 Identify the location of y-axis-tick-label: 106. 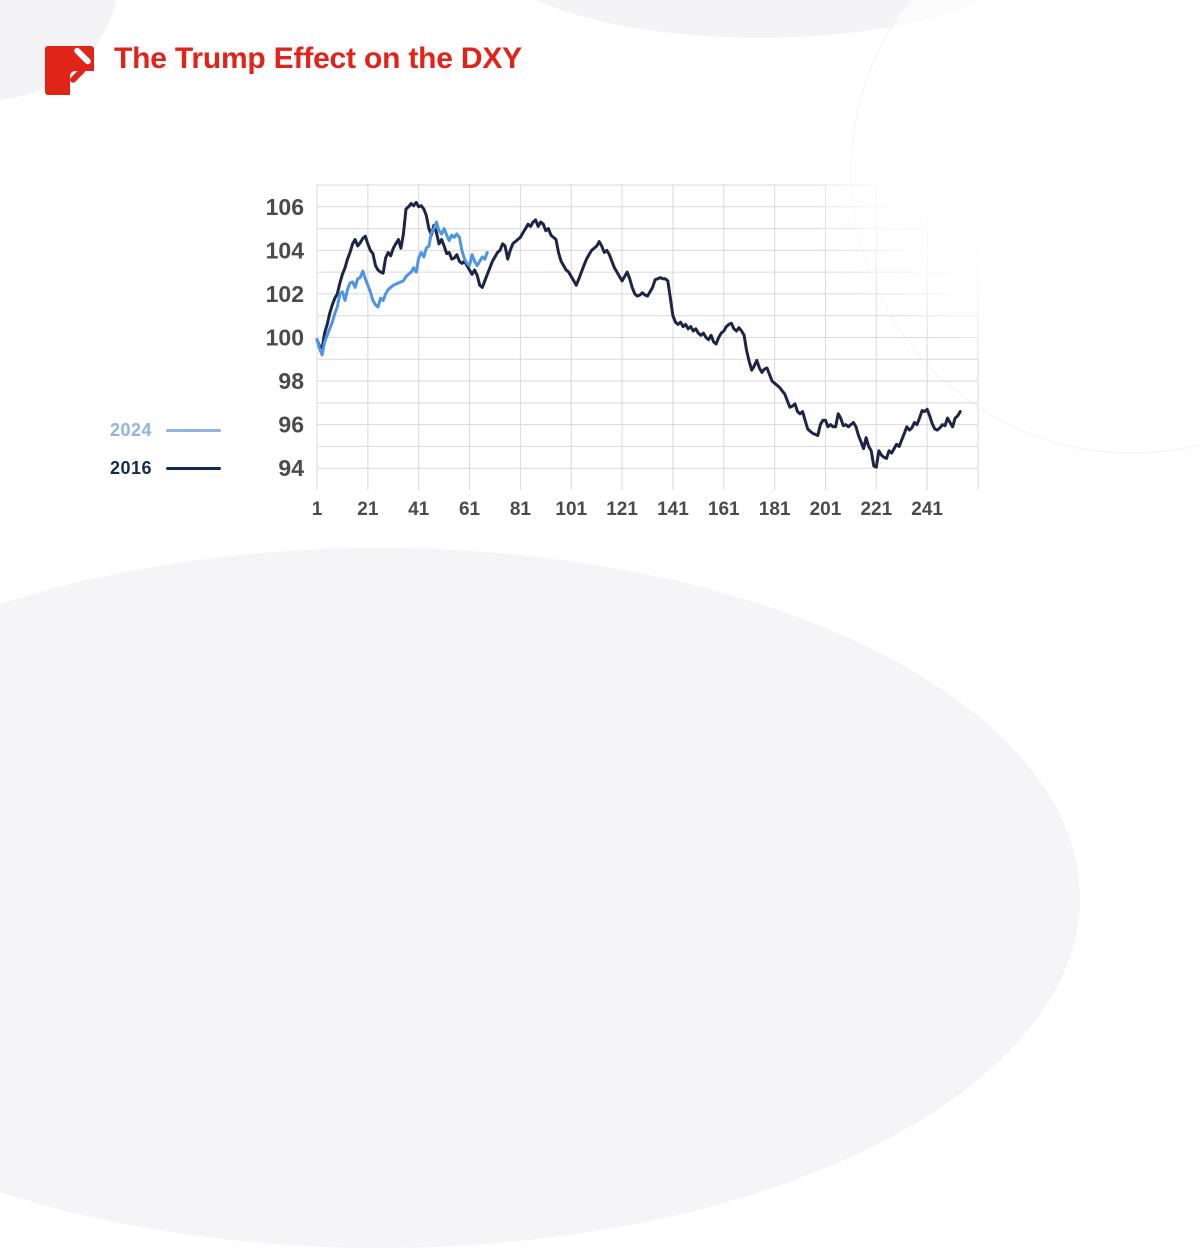
(285, 207).